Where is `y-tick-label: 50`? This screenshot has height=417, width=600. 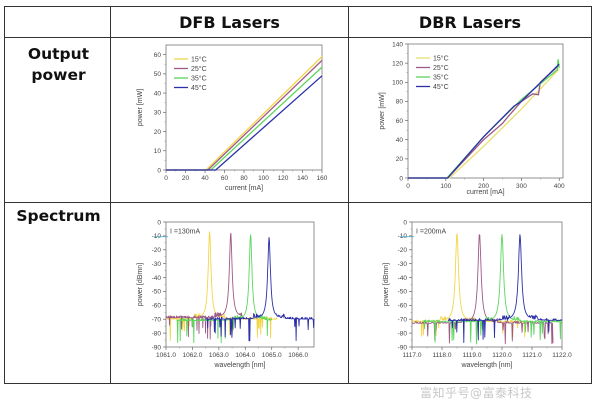 y-tick-label: 50 is located at coordinates (158, 74).